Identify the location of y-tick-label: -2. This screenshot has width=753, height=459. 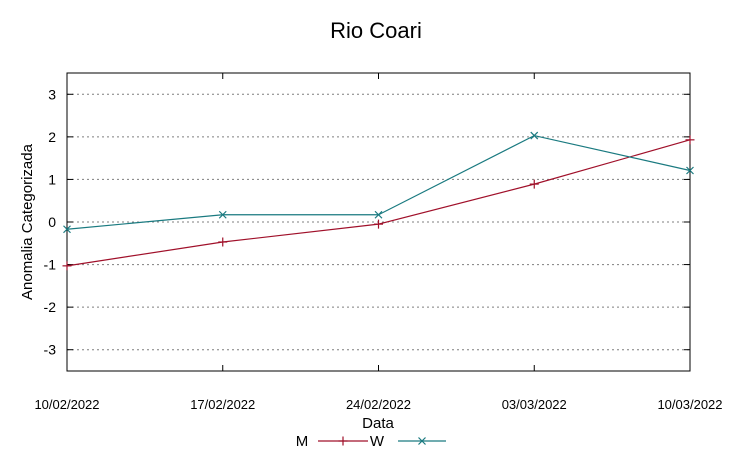
(50, 307).